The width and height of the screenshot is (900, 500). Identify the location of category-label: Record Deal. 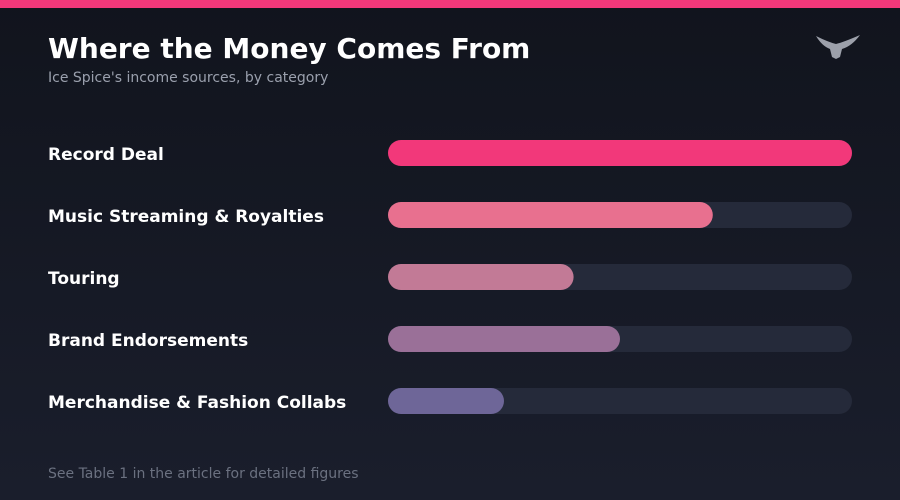
(106, 155).